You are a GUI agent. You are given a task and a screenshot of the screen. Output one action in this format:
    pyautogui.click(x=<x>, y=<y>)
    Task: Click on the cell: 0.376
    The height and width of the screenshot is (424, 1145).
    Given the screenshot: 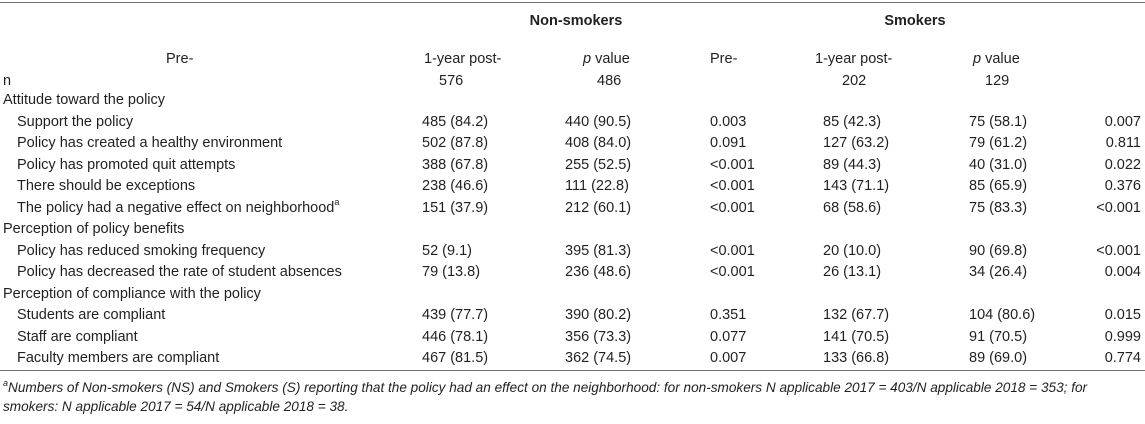 What is the action you would take?
    pyautogui.click(x=1122, y=186)
    